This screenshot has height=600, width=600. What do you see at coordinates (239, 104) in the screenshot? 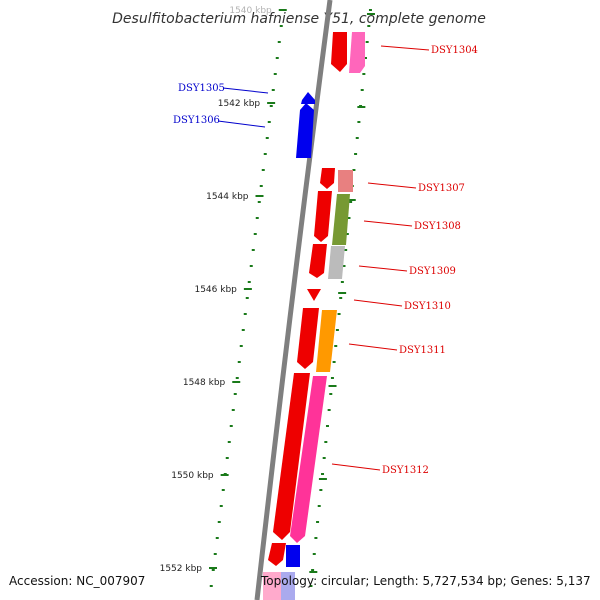
I see `scale-label: 1542 kbp` at bounding box center [239, 104].